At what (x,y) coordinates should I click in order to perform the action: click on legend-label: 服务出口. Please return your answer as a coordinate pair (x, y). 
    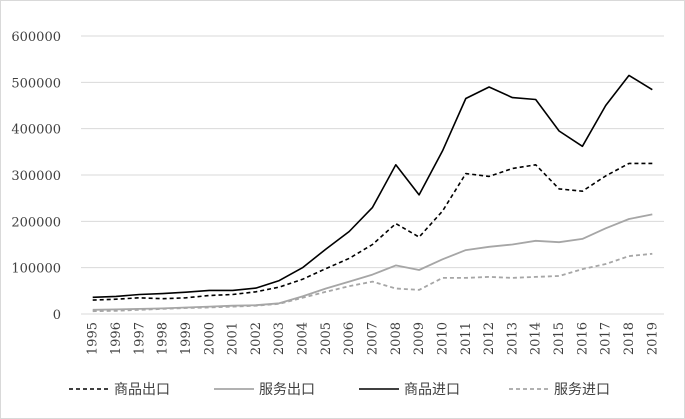
    Looking at the image, I should click on (287, 390).